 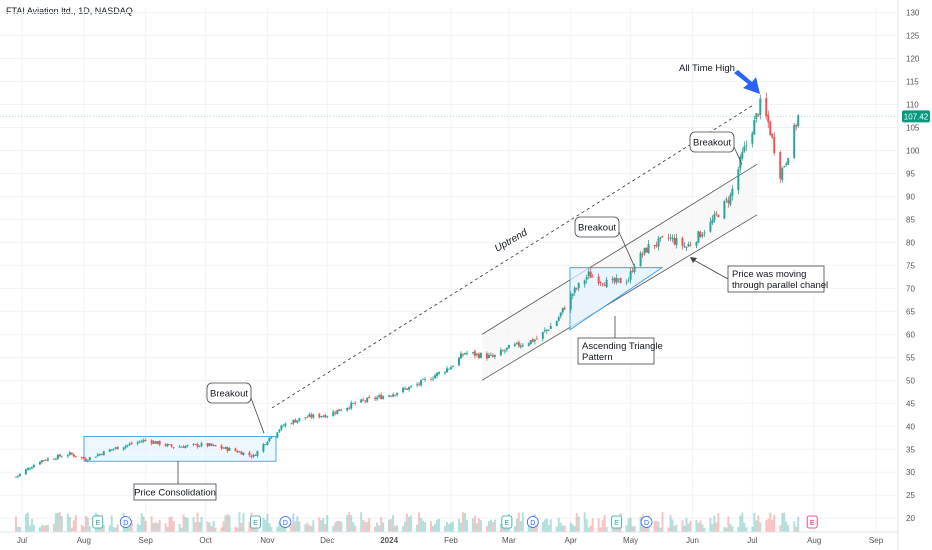 What do you see at coordinates (912, 82) in the screenshot?
I see `y-tick-label: 115` at bounding box center [912, 82].